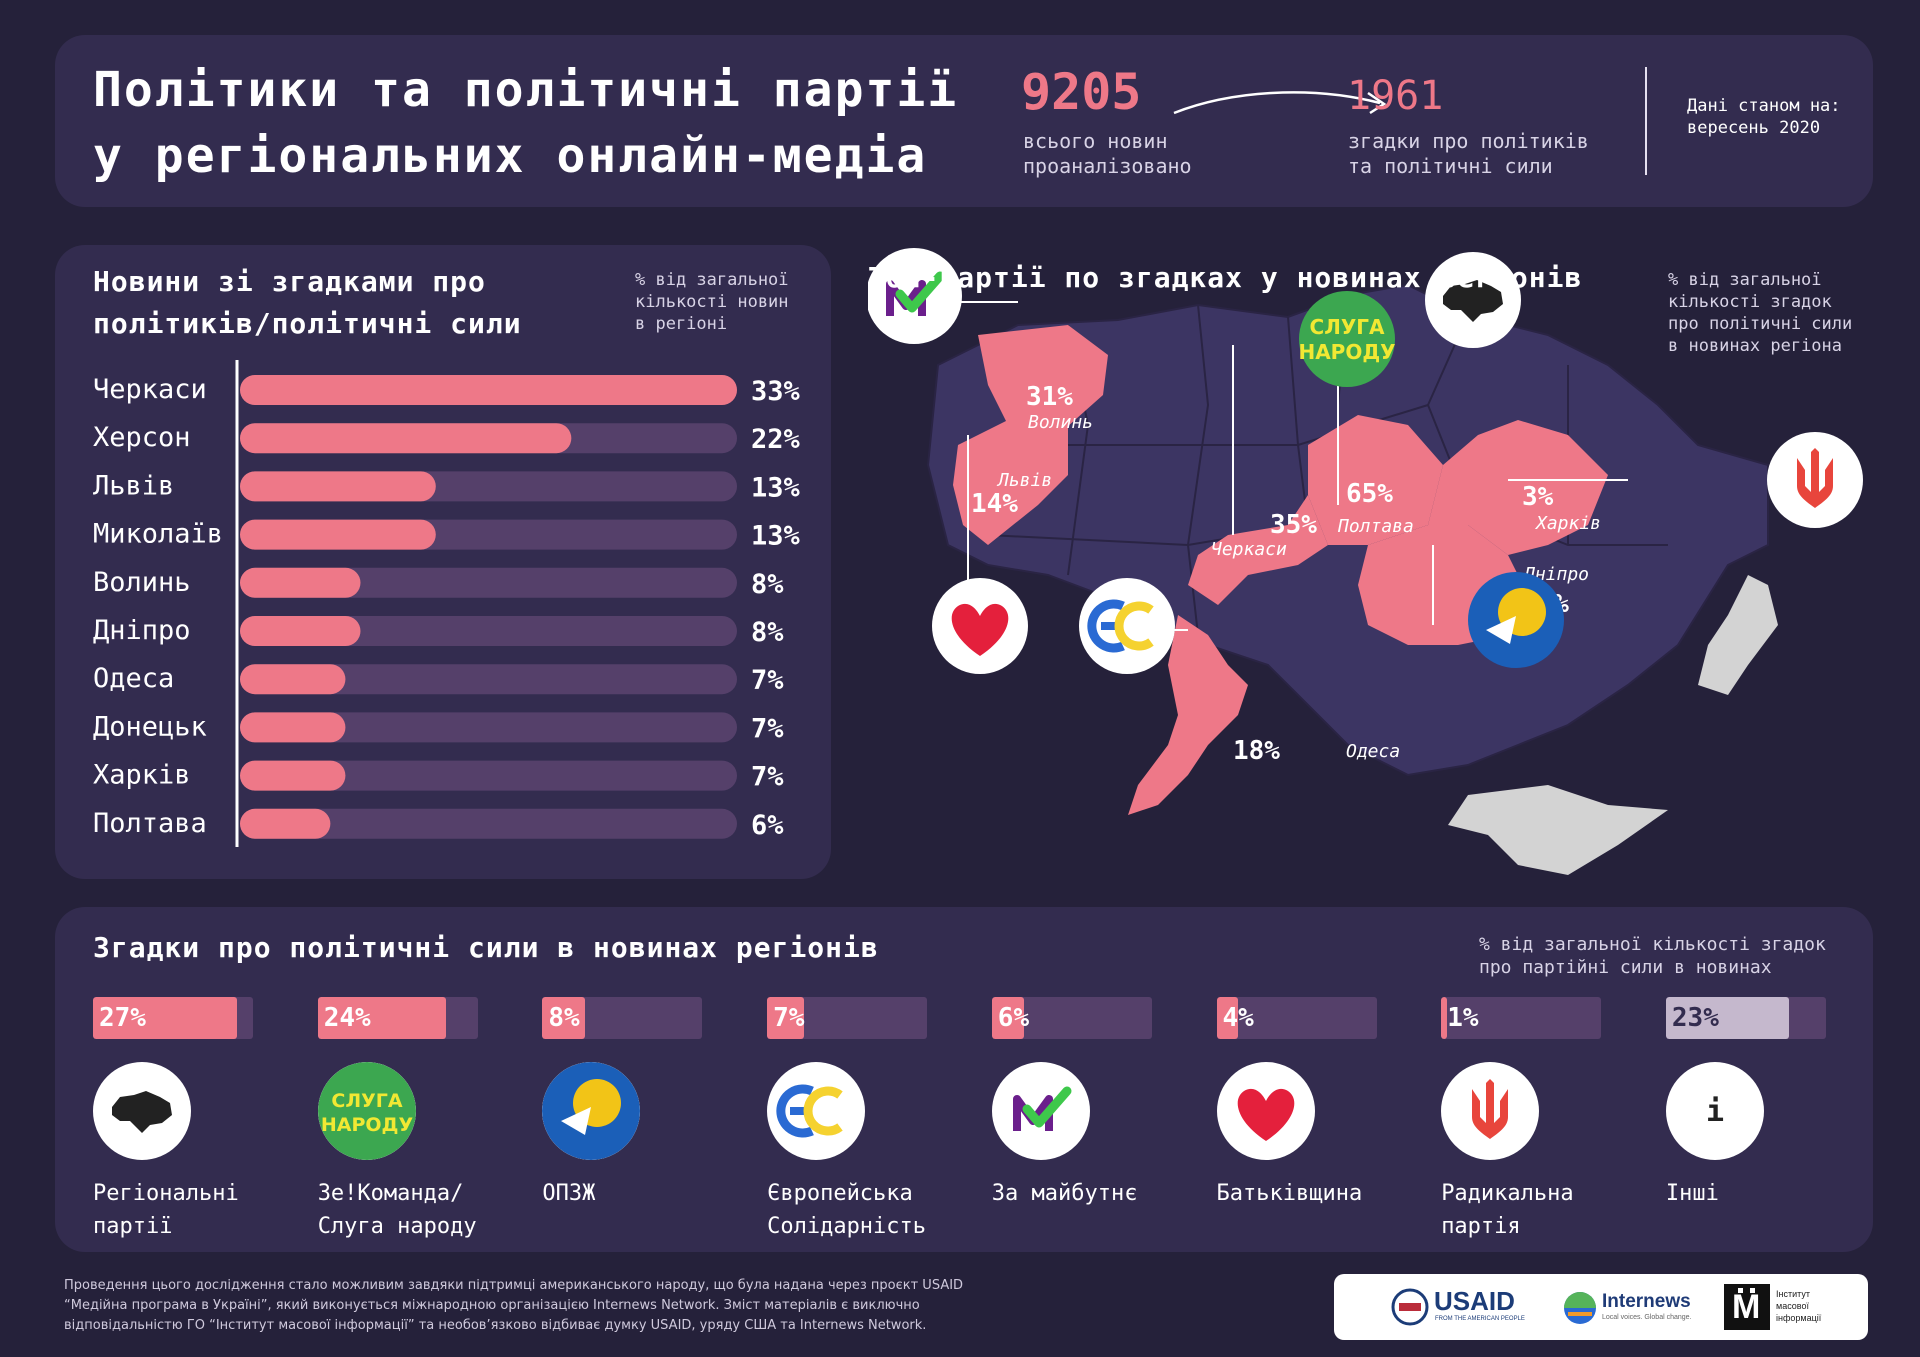 The image size is (1920, 1357). Describe the element at coordinates (1771, 1193) in the screenshot. I see `party-name: Інші` at that location.